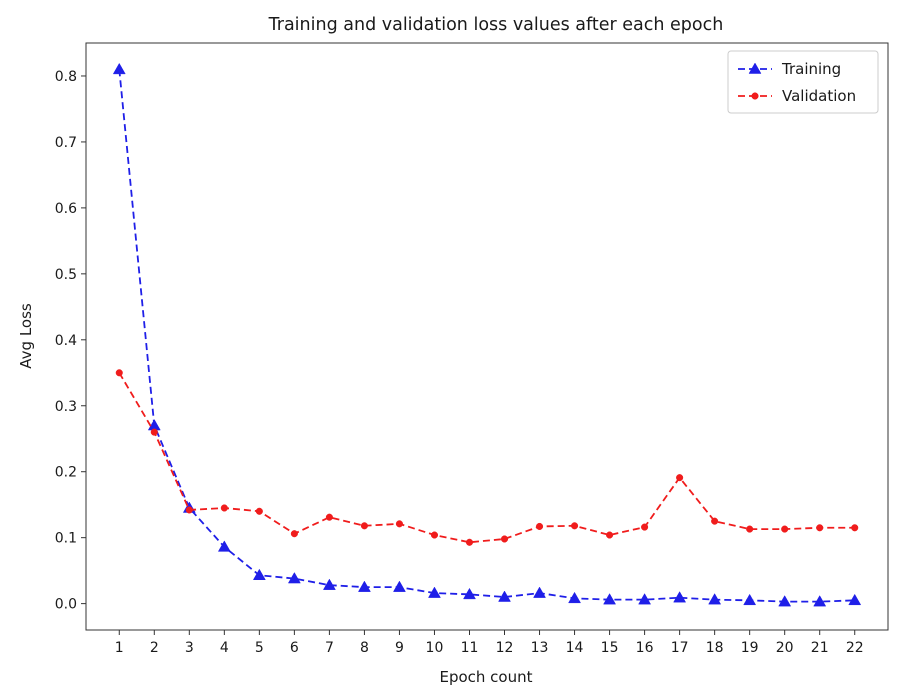  I want to click on legend-item-training: Training, so click(789, 69).